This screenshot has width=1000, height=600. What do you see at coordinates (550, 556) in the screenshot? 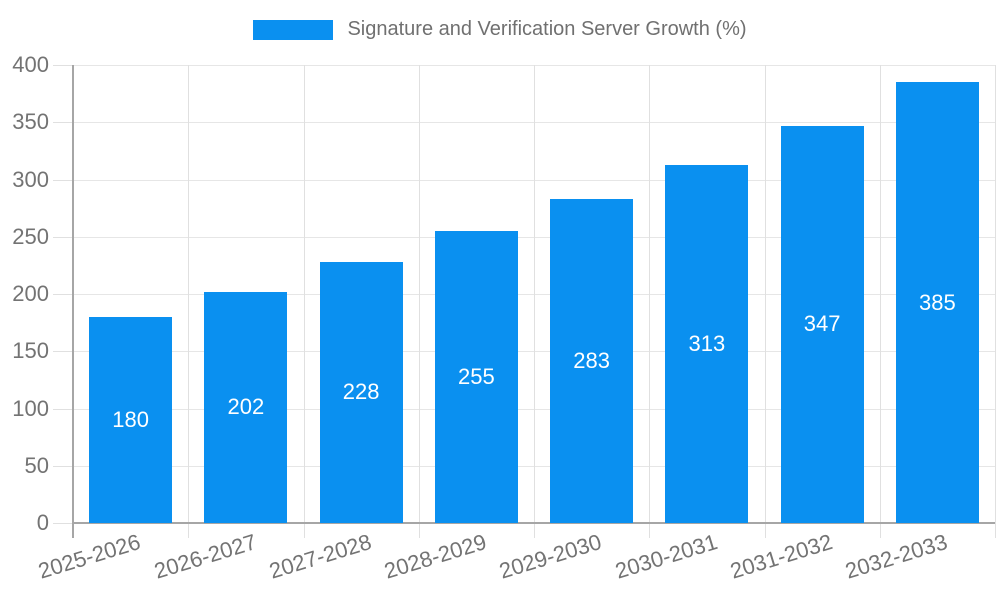
I see `x-axis-label: 2029-2030` at bounding box center [550, 556].